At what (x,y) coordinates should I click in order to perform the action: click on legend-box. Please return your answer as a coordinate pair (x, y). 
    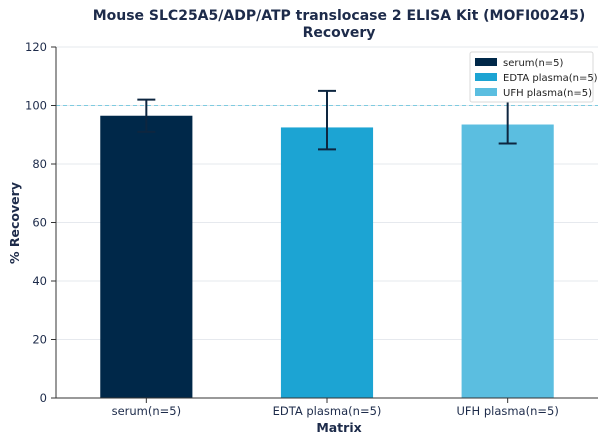
    Looking at the image, I should click on (531, 77).